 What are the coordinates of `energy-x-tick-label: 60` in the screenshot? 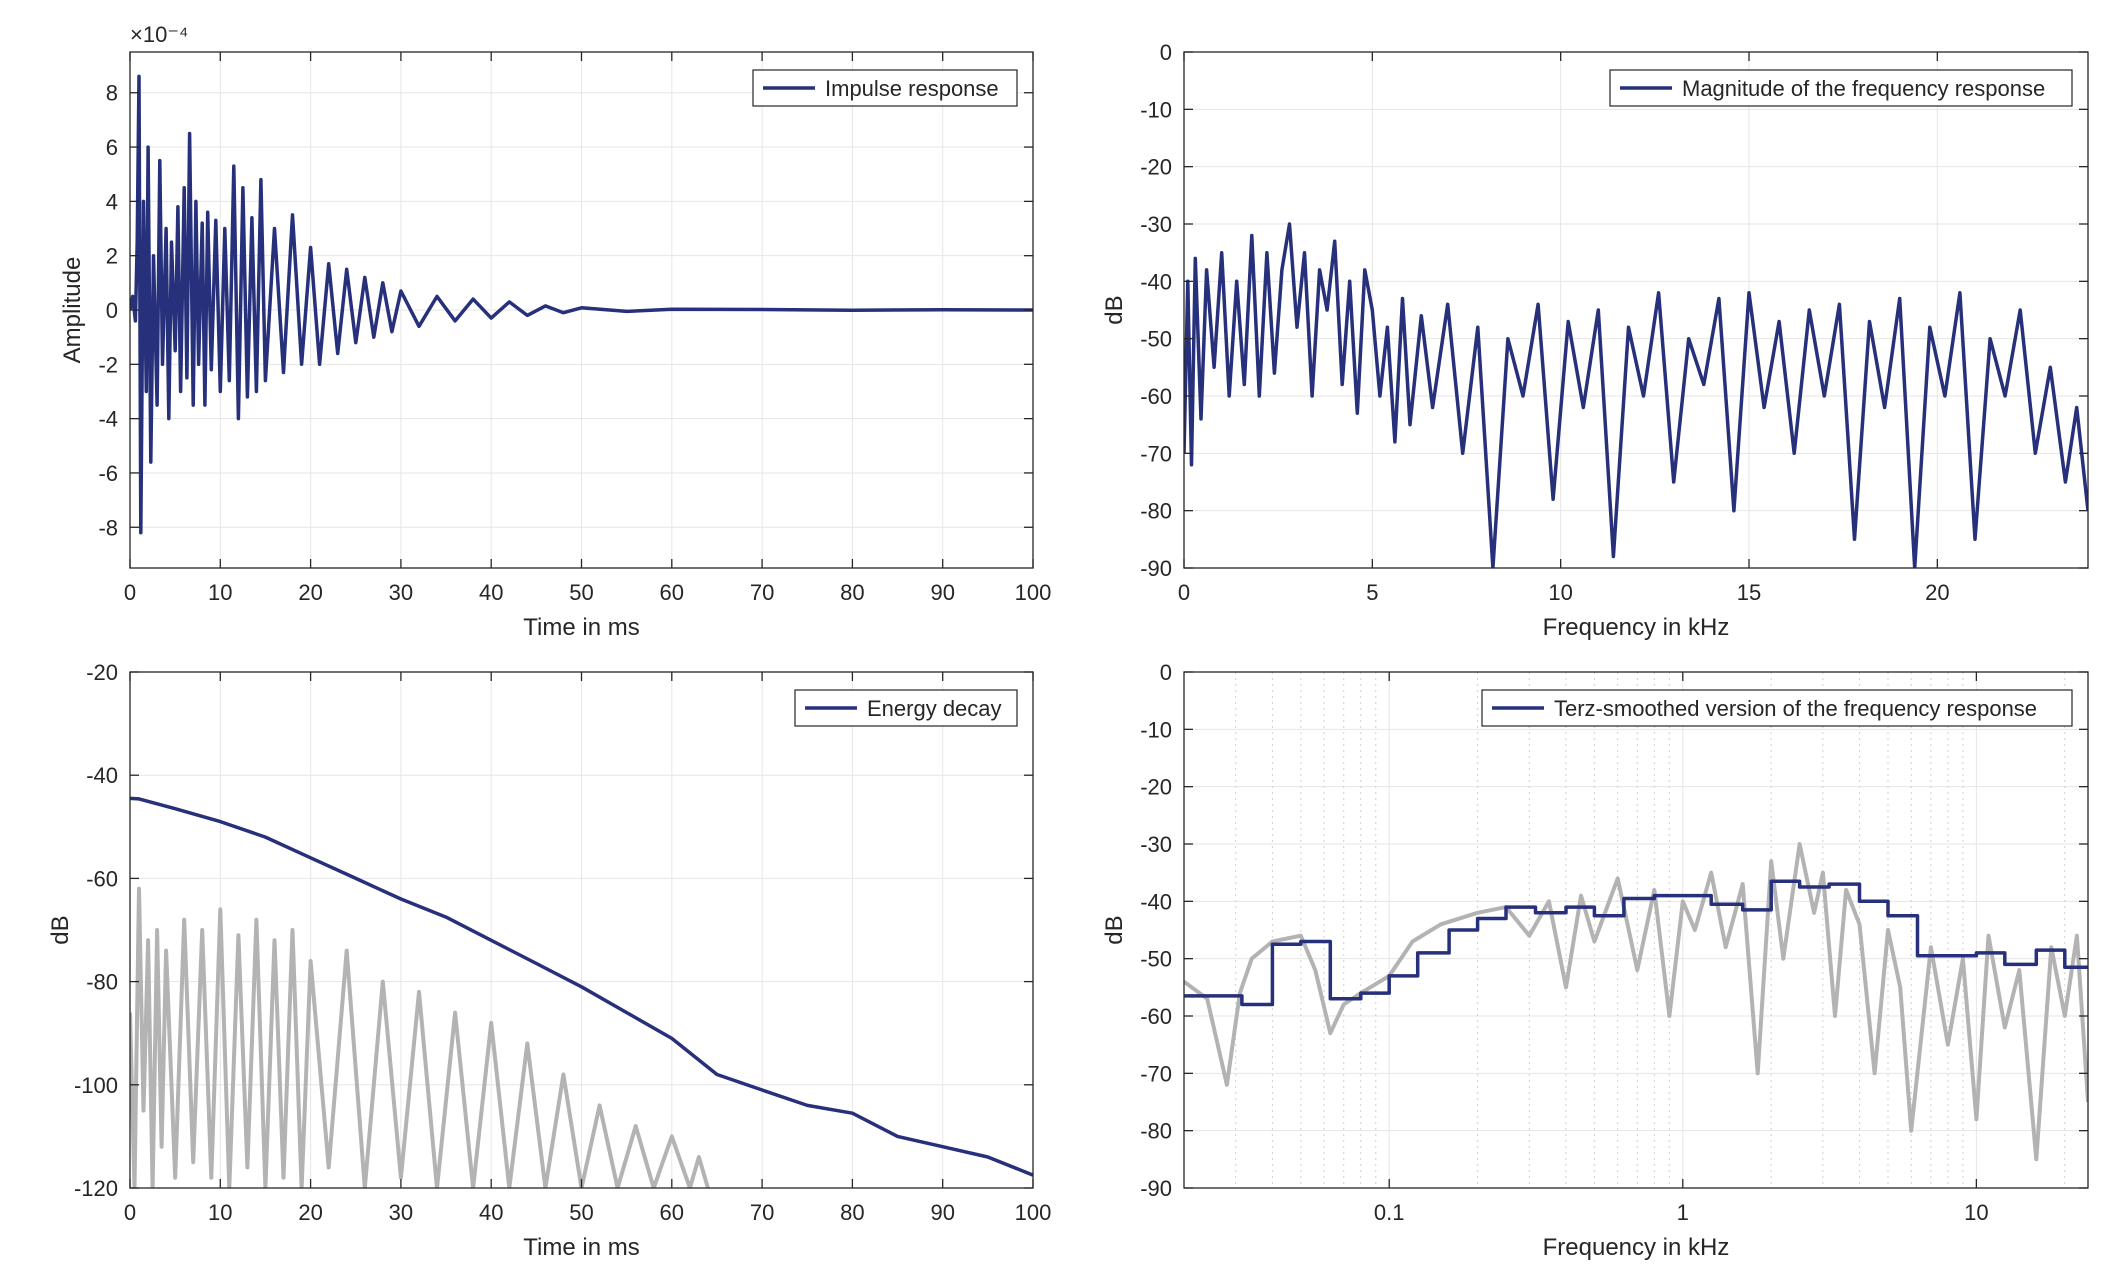 It's located at (672, 1212).